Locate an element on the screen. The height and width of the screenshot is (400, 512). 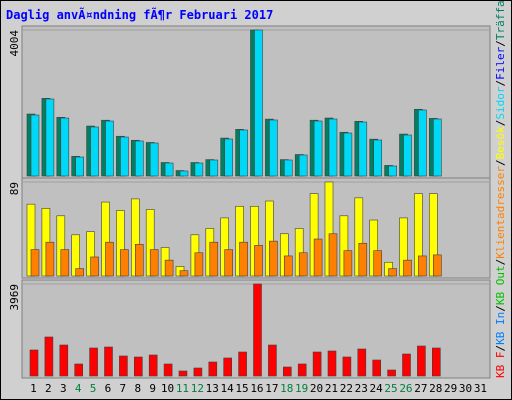
legend-label: KB F is located at coordinates (500, 365).